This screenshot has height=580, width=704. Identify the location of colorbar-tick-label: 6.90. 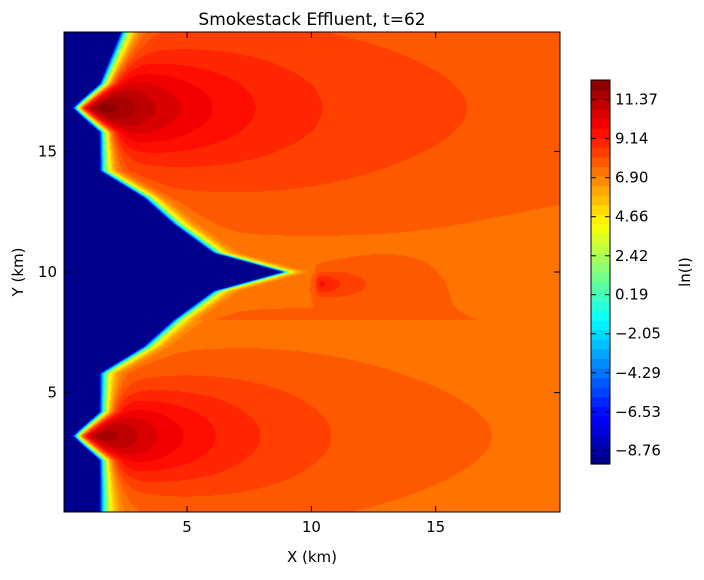
(631, 178).